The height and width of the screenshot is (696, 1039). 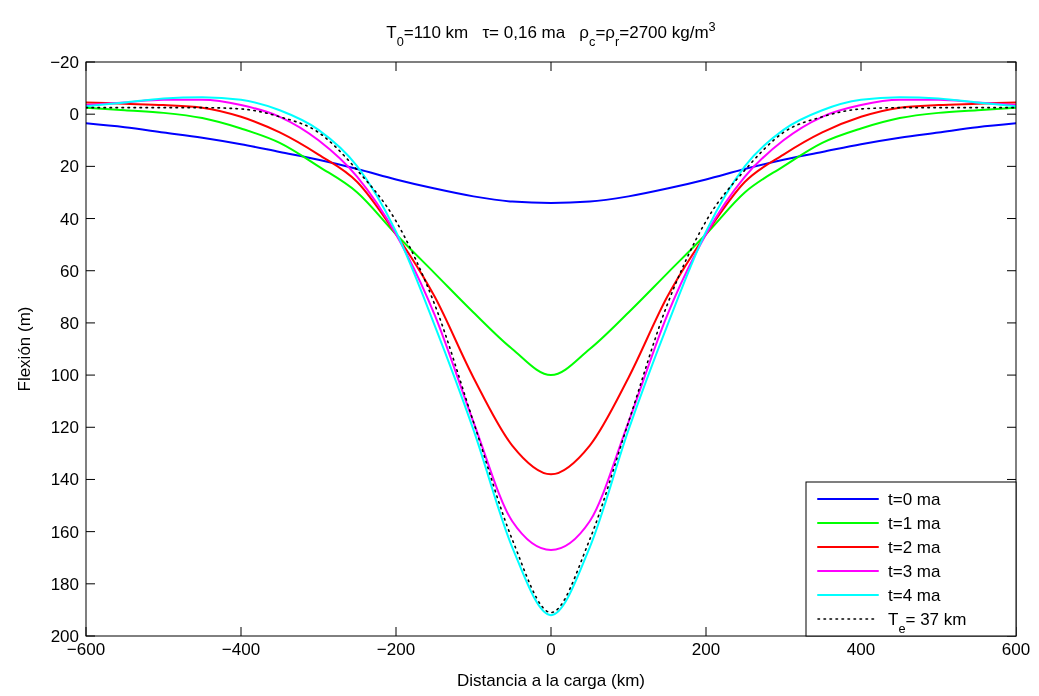 What do you see at coordinates (914, 547) in the screenshot?
I see `legend-label: t=2 ma` at bounding box center [914, 547].